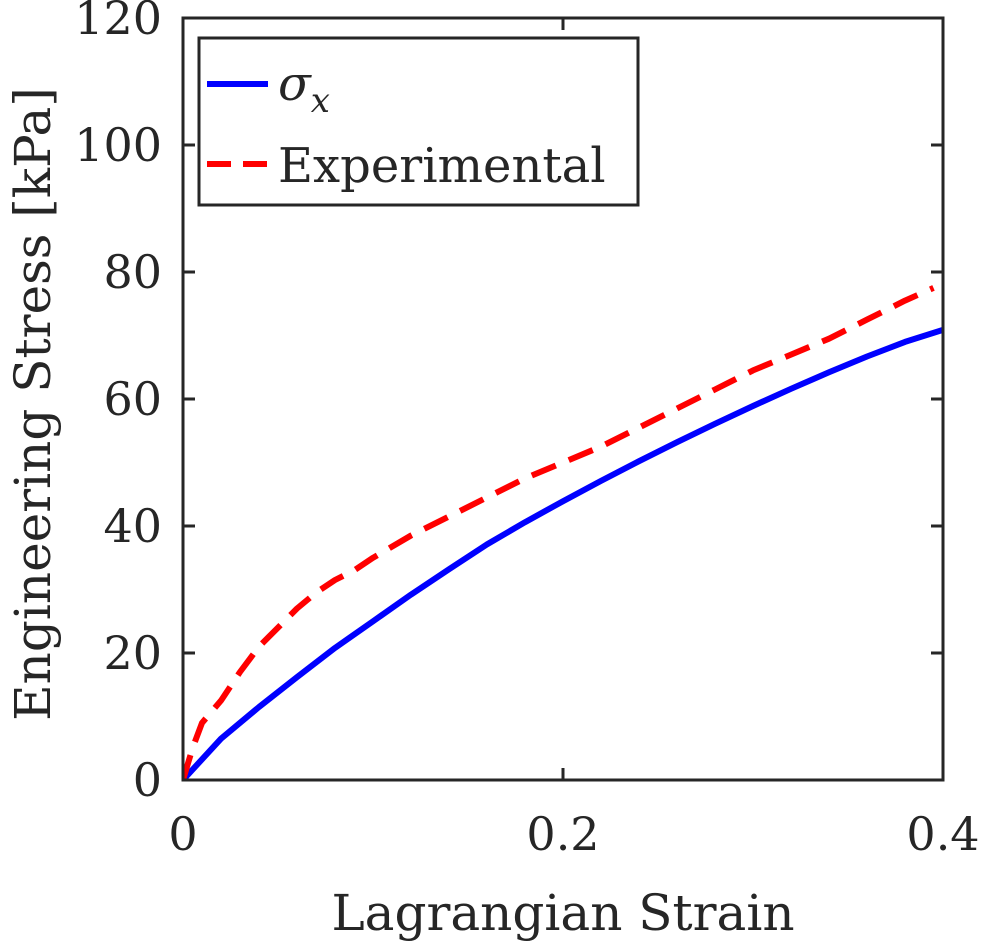  Describe the element at coordinates (942, 834) in the screenshot. I see `x-tick-label: 0.4` at that location.